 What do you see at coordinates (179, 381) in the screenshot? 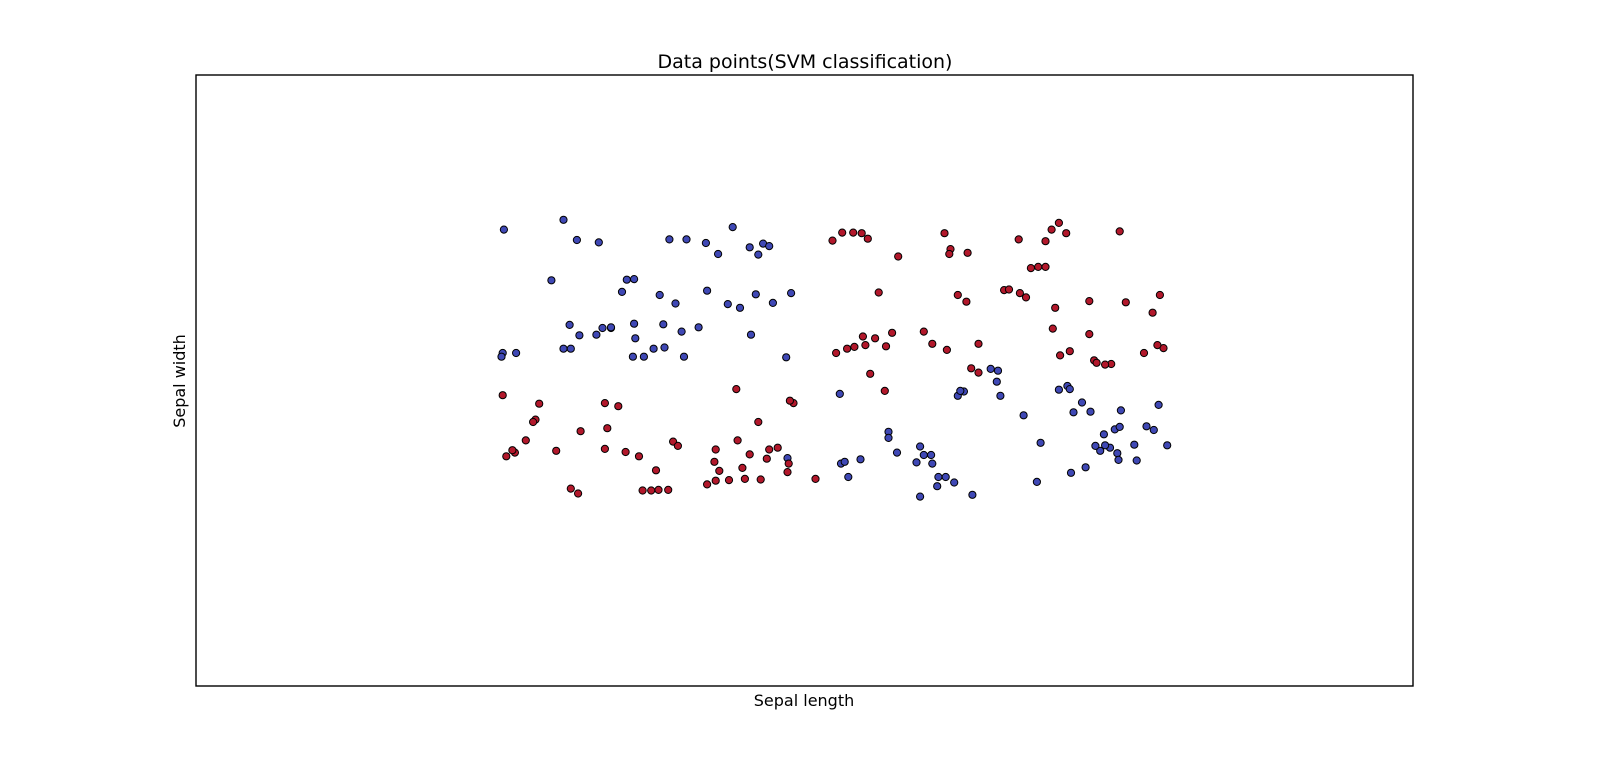
I see `y-axis-label: Sepal width` at bounding box center [179, 381].